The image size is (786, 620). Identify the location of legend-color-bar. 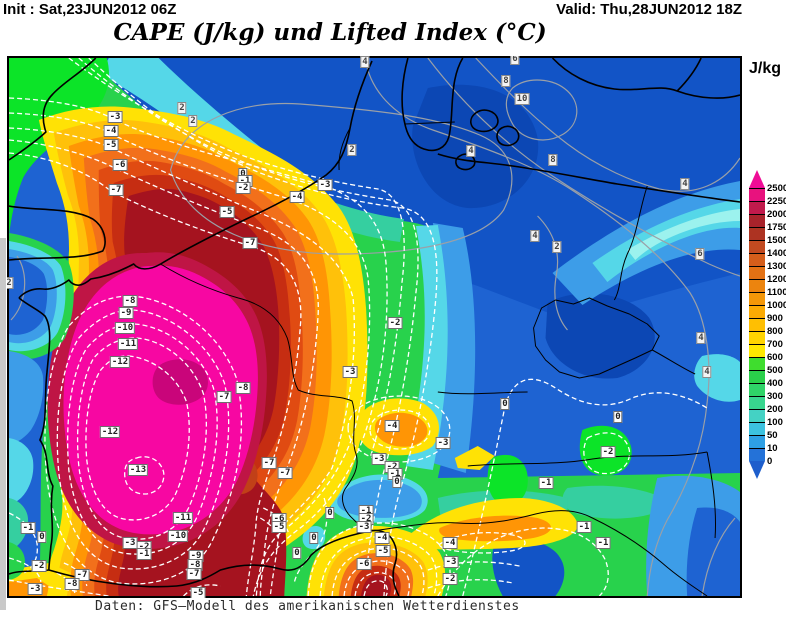
(757, 324).